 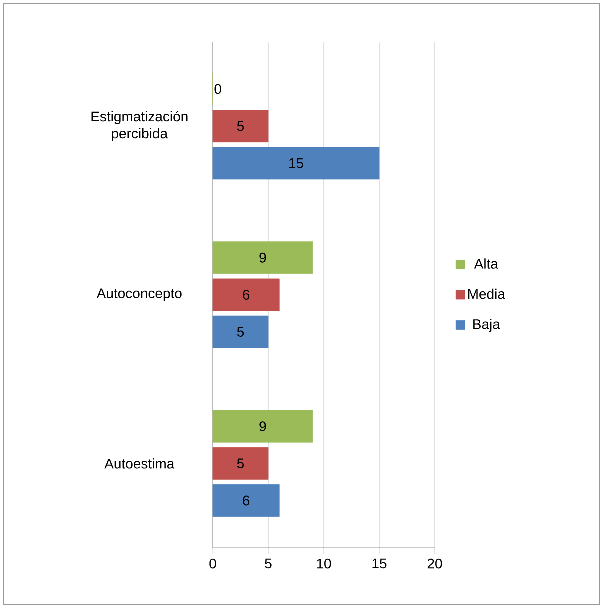 I want to click on x-tick-label: 15, so click(x=379, y=563).